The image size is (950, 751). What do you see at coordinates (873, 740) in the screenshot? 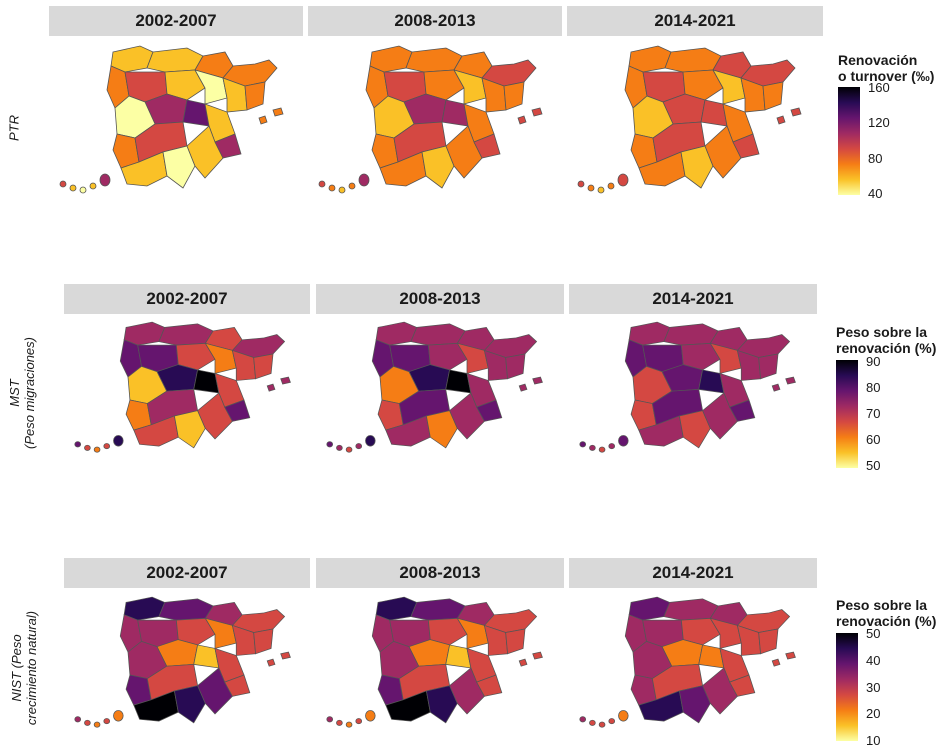
I see `legend-tick: 10` at bounding box center [873, 740].